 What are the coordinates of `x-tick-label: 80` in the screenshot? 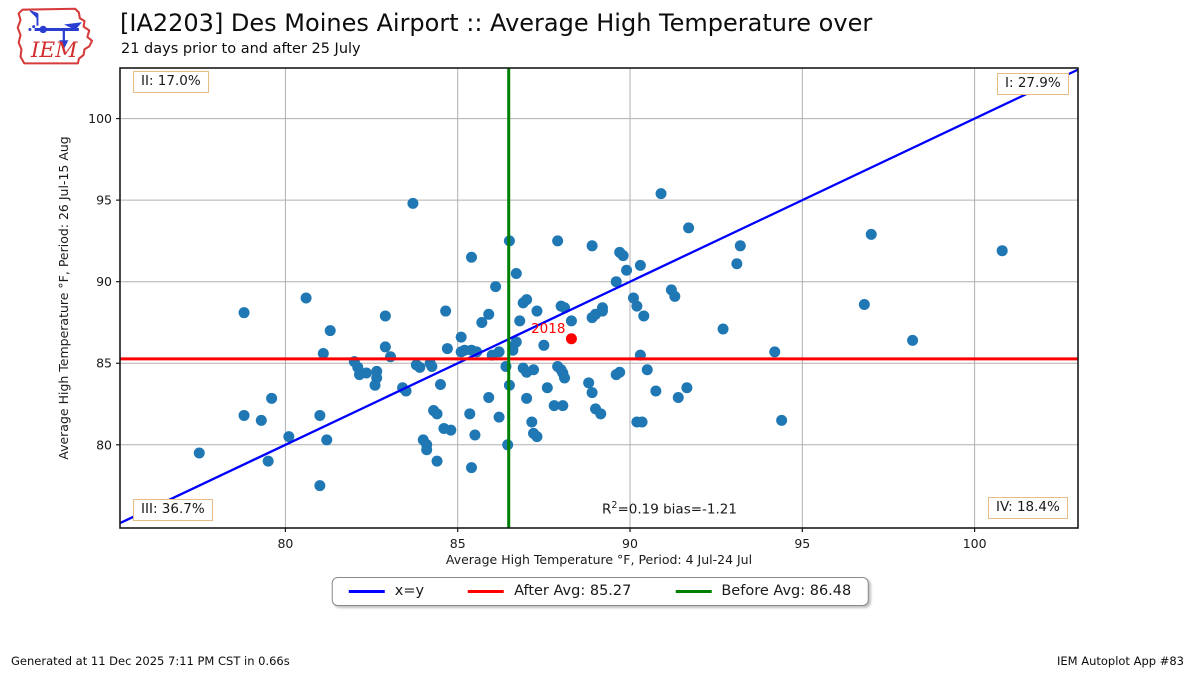 It's located at (285, 543).